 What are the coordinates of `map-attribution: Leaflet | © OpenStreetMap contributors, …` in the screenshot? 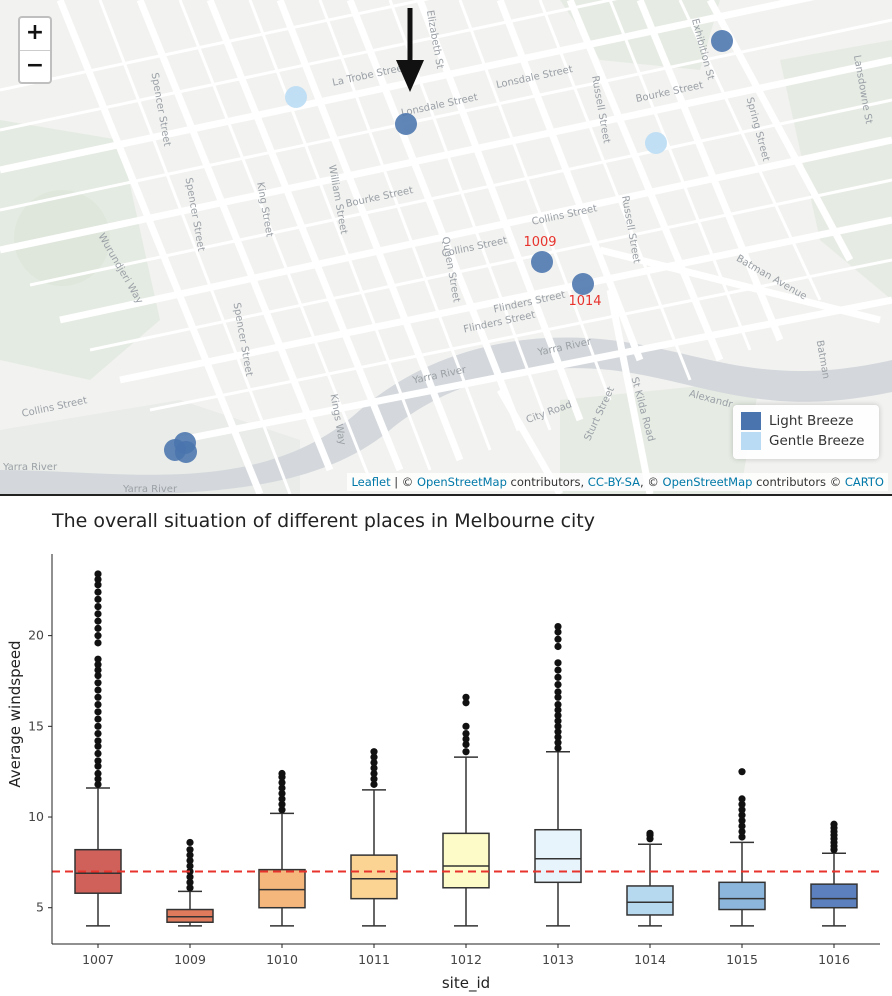 It's located at (617, 482).